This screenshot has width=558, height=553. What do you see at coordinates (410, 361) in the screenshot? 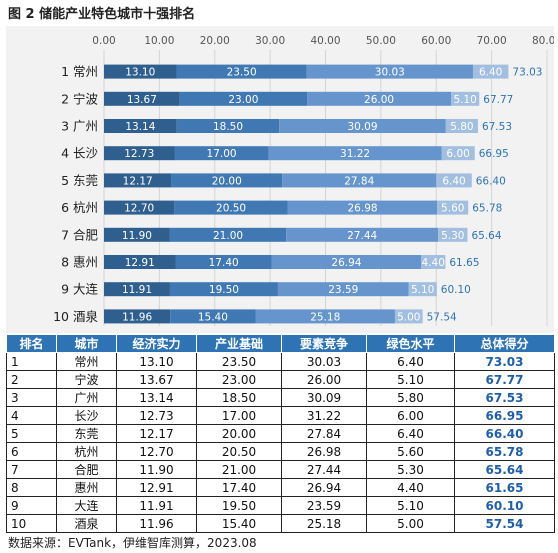
I see `table-cell: 6.40` at bounding box center [410, 361].